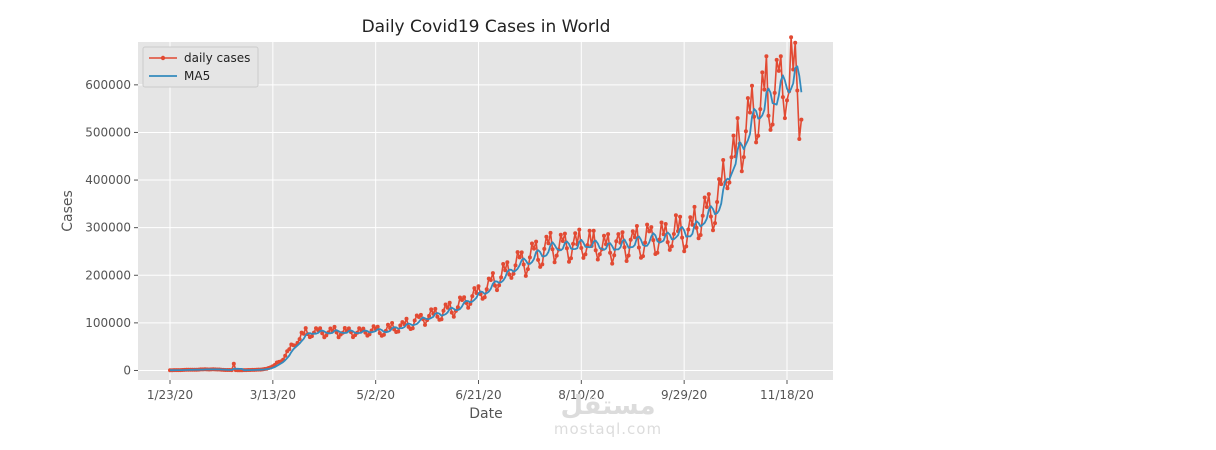 The height and width of the screenshot is (450, 1216). What do you see at coordinates (108, 132) in the screenshot?
I see `y-tick-label: 500000` at bounding box center [108, 132].